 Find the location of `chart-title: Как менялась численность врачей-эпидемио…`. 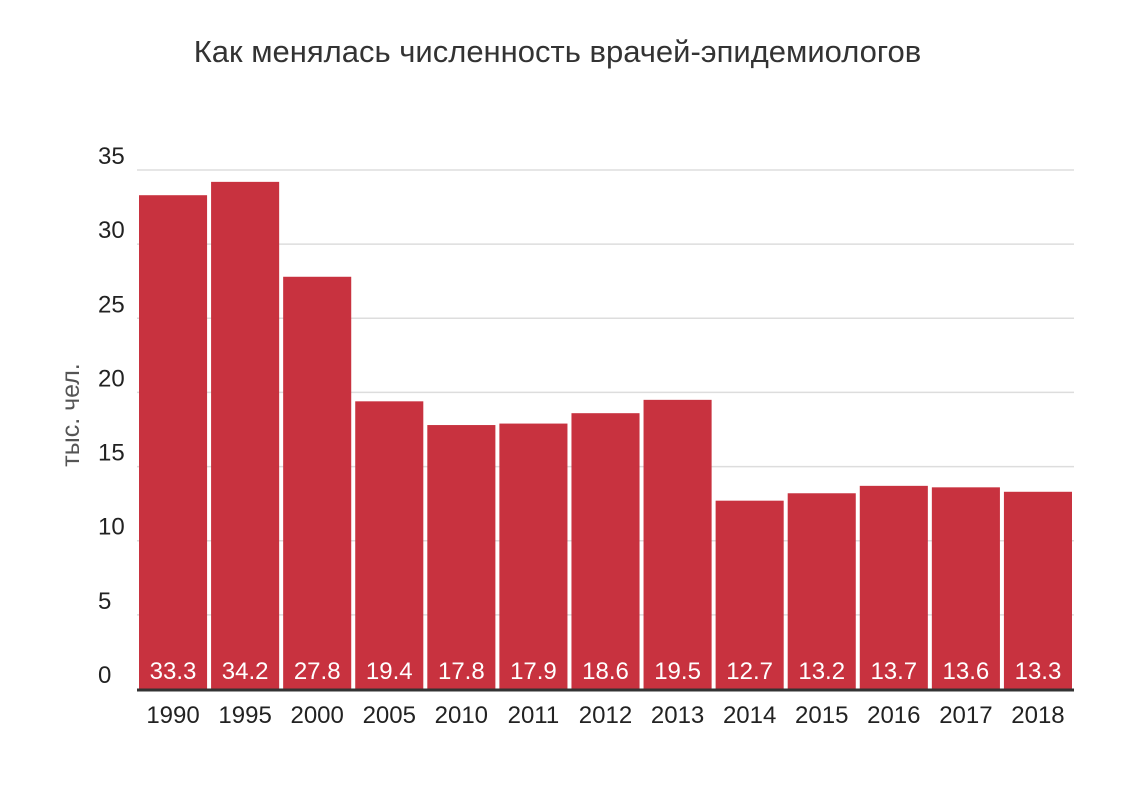

chart-title: Как менялась численность врачей-эпидемио… is located at coordinates (557, 51).